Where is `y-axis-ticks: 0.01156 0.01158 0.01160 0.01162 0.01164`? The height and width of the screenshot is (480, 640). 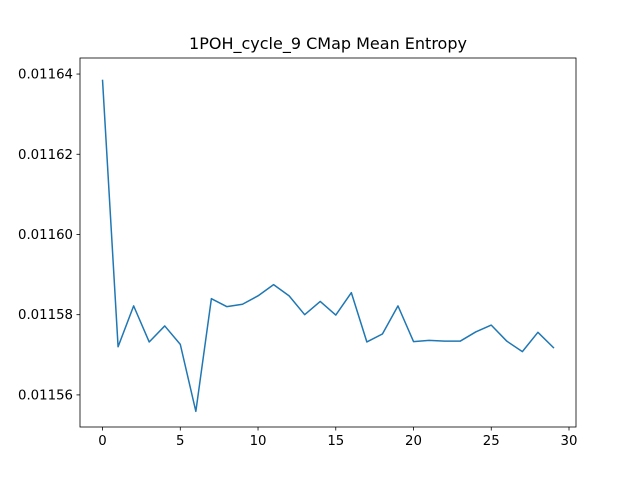 y-axis-ticks: 0.01156 0.01158 0.01160 0.01162 0.01164 is located at coordinates (49, 235).